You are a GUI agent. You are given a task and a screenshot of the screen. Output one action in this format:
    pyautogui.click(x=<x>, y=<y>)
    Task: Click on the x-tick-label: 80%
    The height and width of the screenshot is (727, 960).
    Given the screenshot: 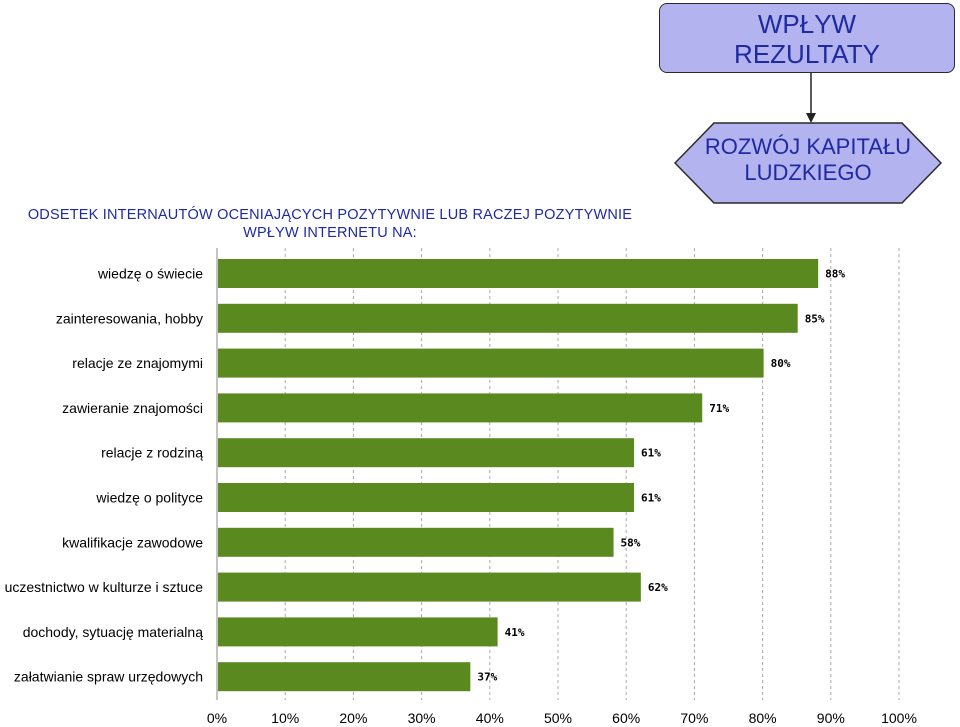 What is the action you would take?
    pyautogui.click(x=763, y=718)
    